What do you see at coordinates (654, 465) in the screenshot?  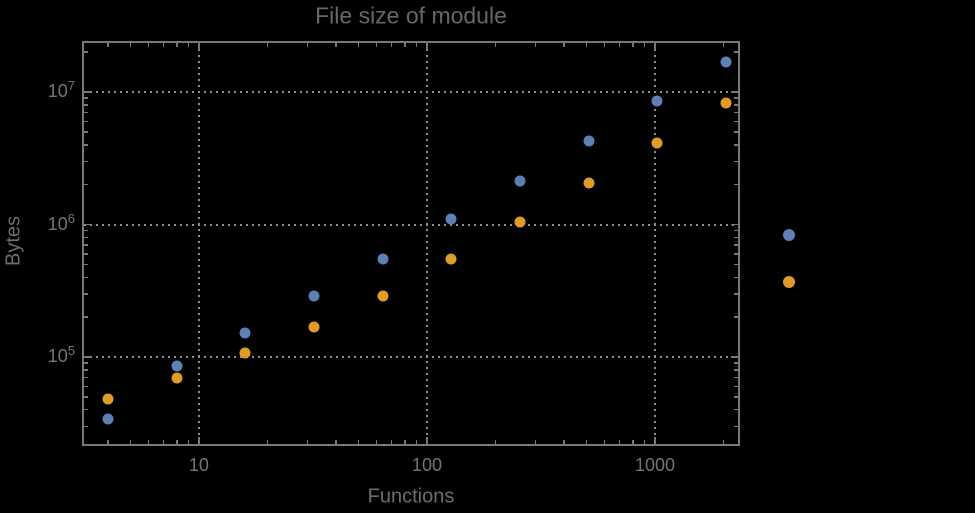 I see `x-tick-label: 1000` at bounding box center [654, 465].